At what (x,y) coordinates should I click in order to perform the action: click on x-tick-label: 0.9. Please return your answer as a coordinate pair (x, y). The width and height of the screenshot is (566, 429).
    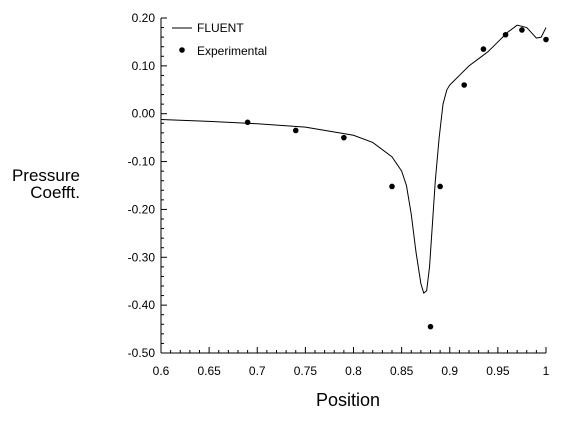
    Looking at the image, I should click on (449, 371).